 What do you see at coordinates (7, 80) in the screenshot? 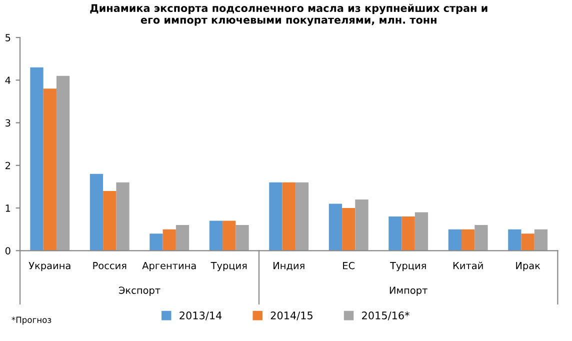
I see `y-tick-label: 4` at bounding box center [7, 80].